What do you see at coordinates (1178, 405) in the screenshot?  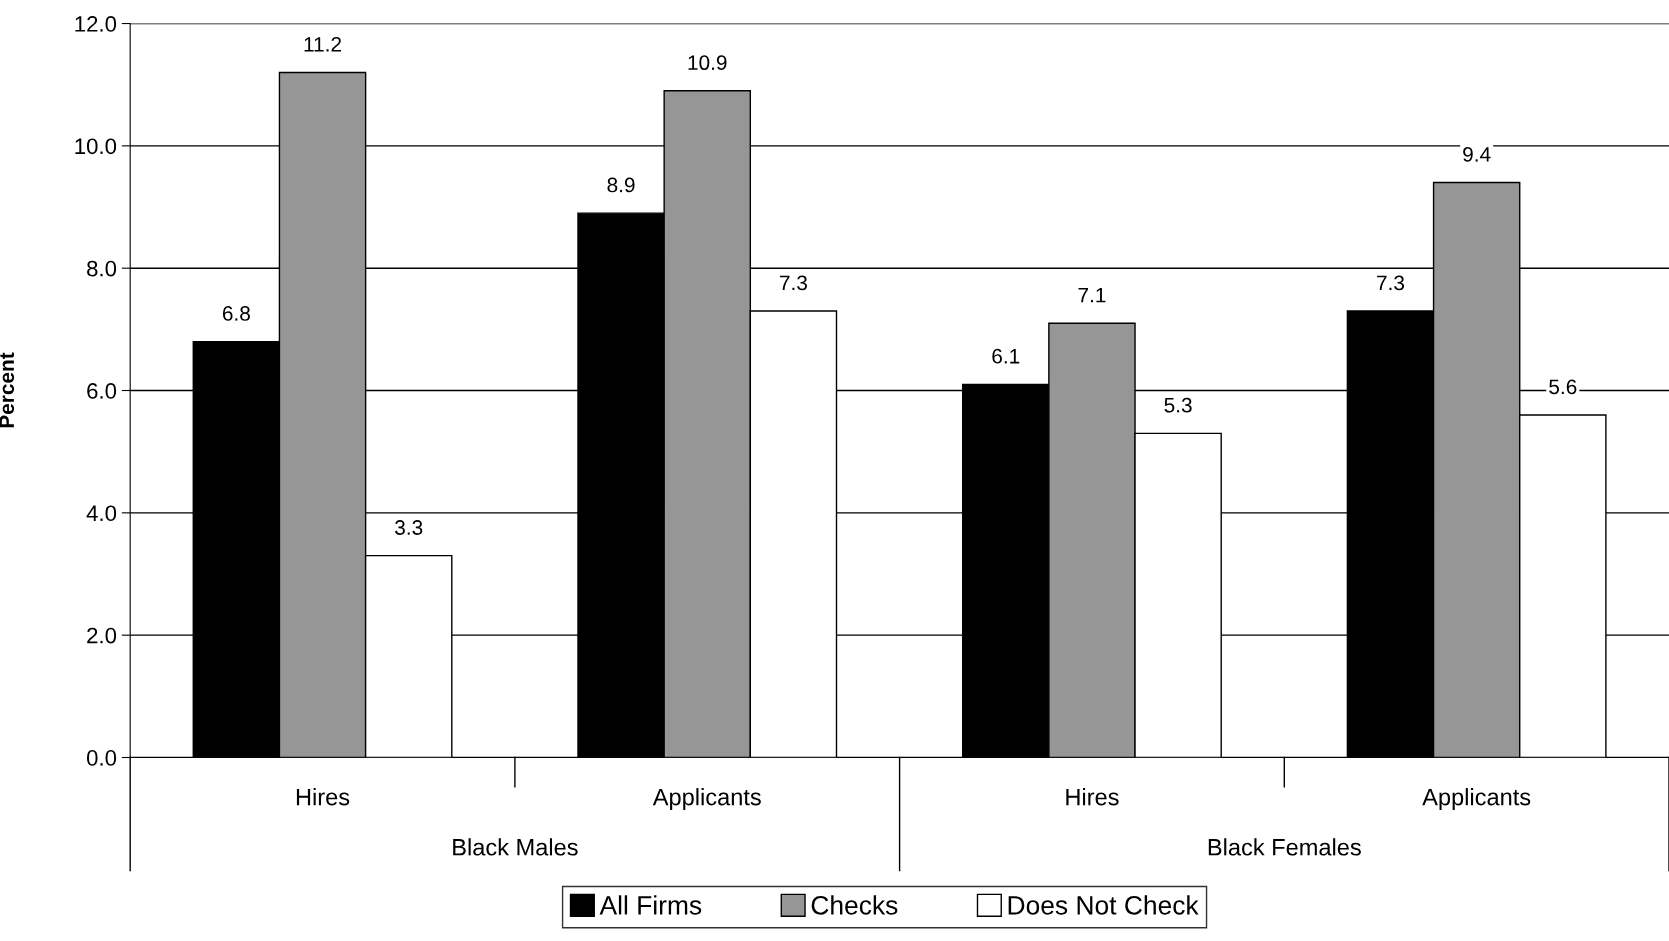 I see `data-label: 5.3` at bounding box center [1178, 405].